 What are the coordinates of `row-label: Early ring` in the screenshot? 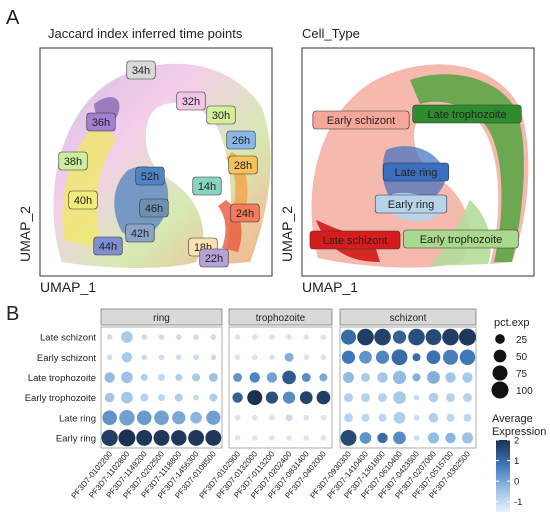 It's located at (76, 438).